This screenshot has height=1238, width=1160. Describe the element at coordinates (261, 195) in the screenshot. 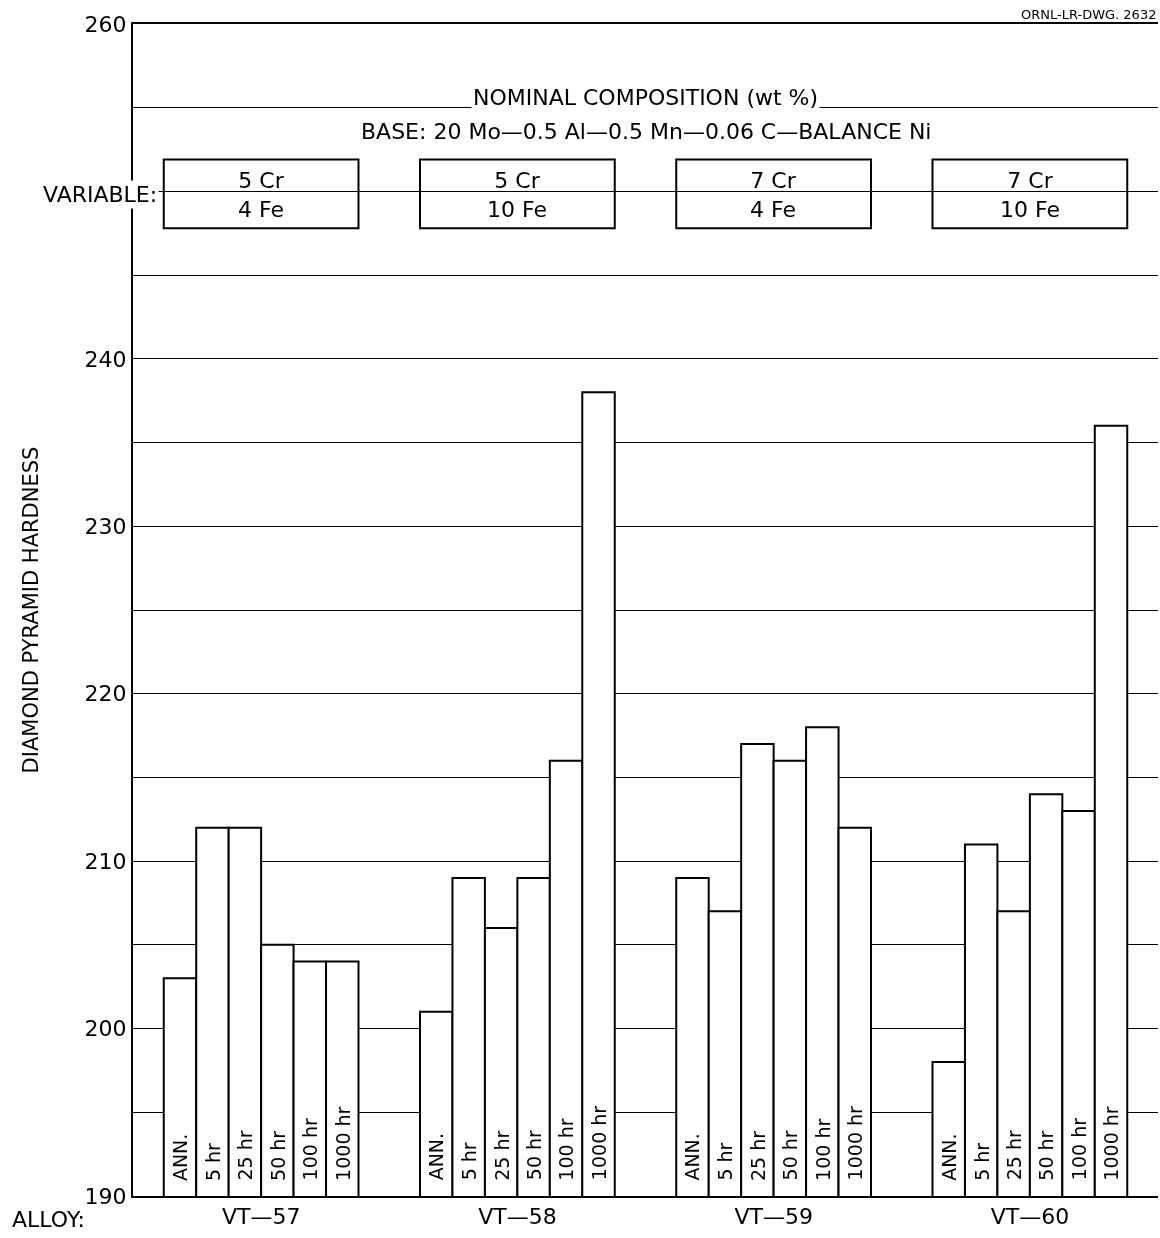

I see `annotation: 5 Cr 4 Fe` at that location.